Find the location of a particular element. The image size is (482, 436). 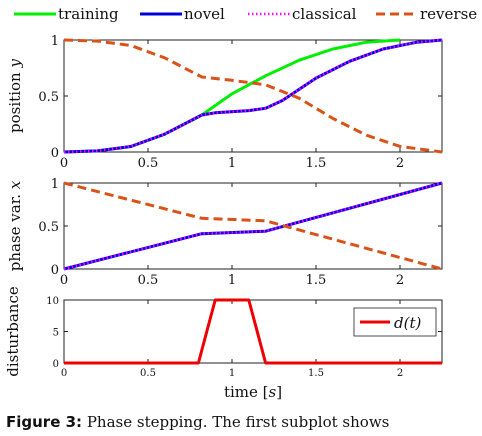

y-tick-label: 10 is located at coordinates (52, 301).